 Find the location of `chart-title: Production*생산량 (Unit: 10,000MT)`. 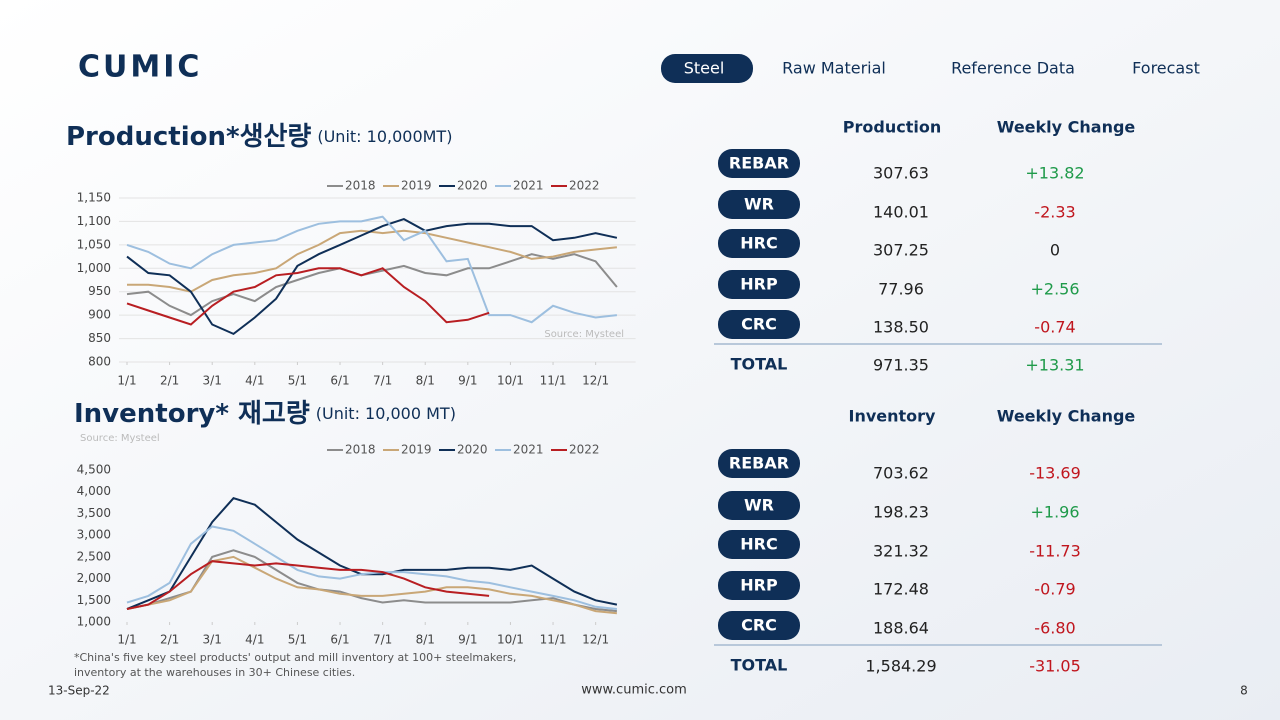

chart-title: Production*생산량 (Unit: 10,000MT) is located at coordinates (259, 137).